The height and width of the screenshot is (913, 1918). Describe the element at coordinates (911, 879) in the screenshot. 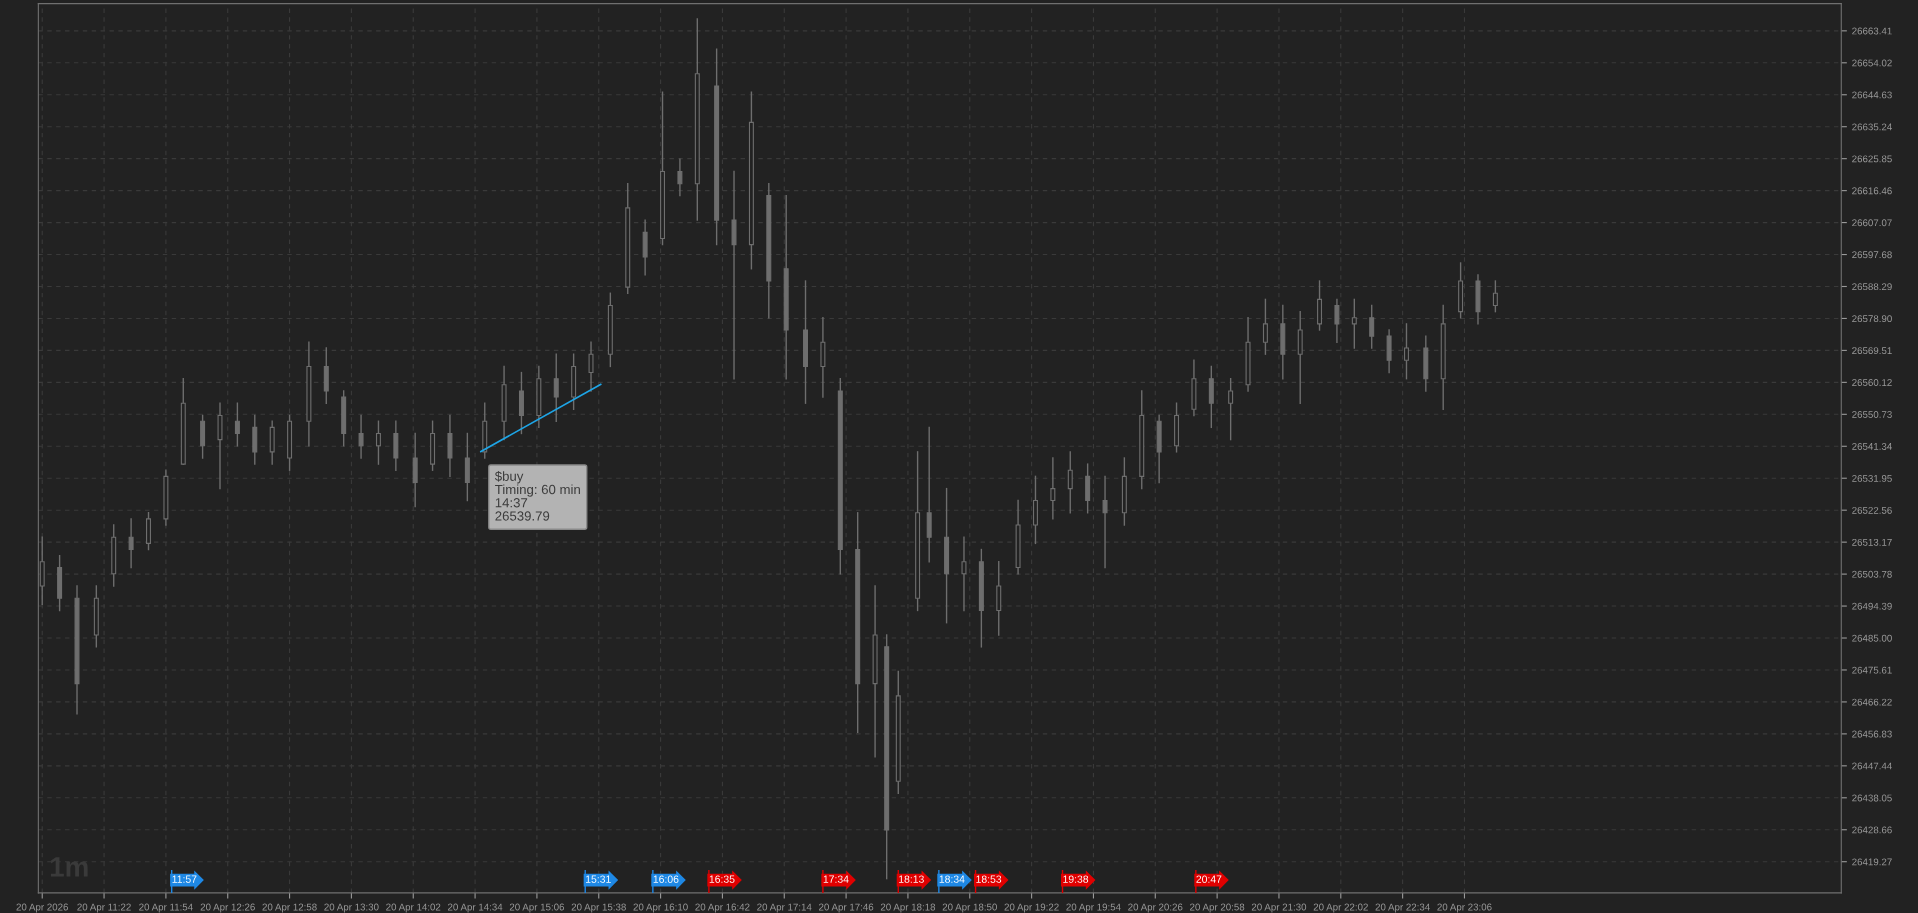

I see `ref-line-label: 18:13` at that location.